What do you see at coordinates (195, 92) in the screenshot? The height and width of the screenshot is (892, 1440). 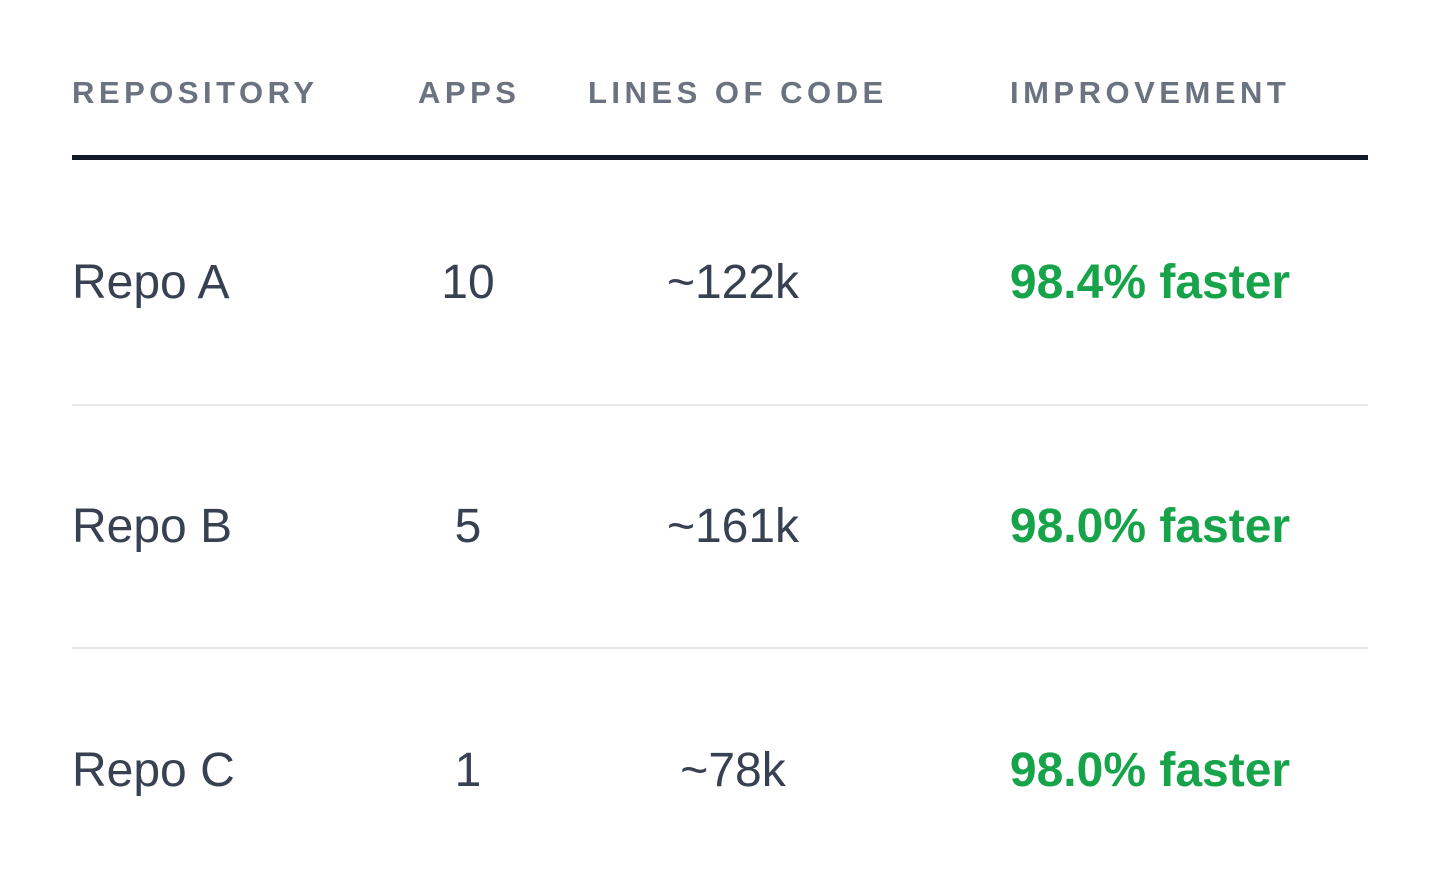 I see `column-header-repository: REPOSITORY` at bounding box center [195, 92].